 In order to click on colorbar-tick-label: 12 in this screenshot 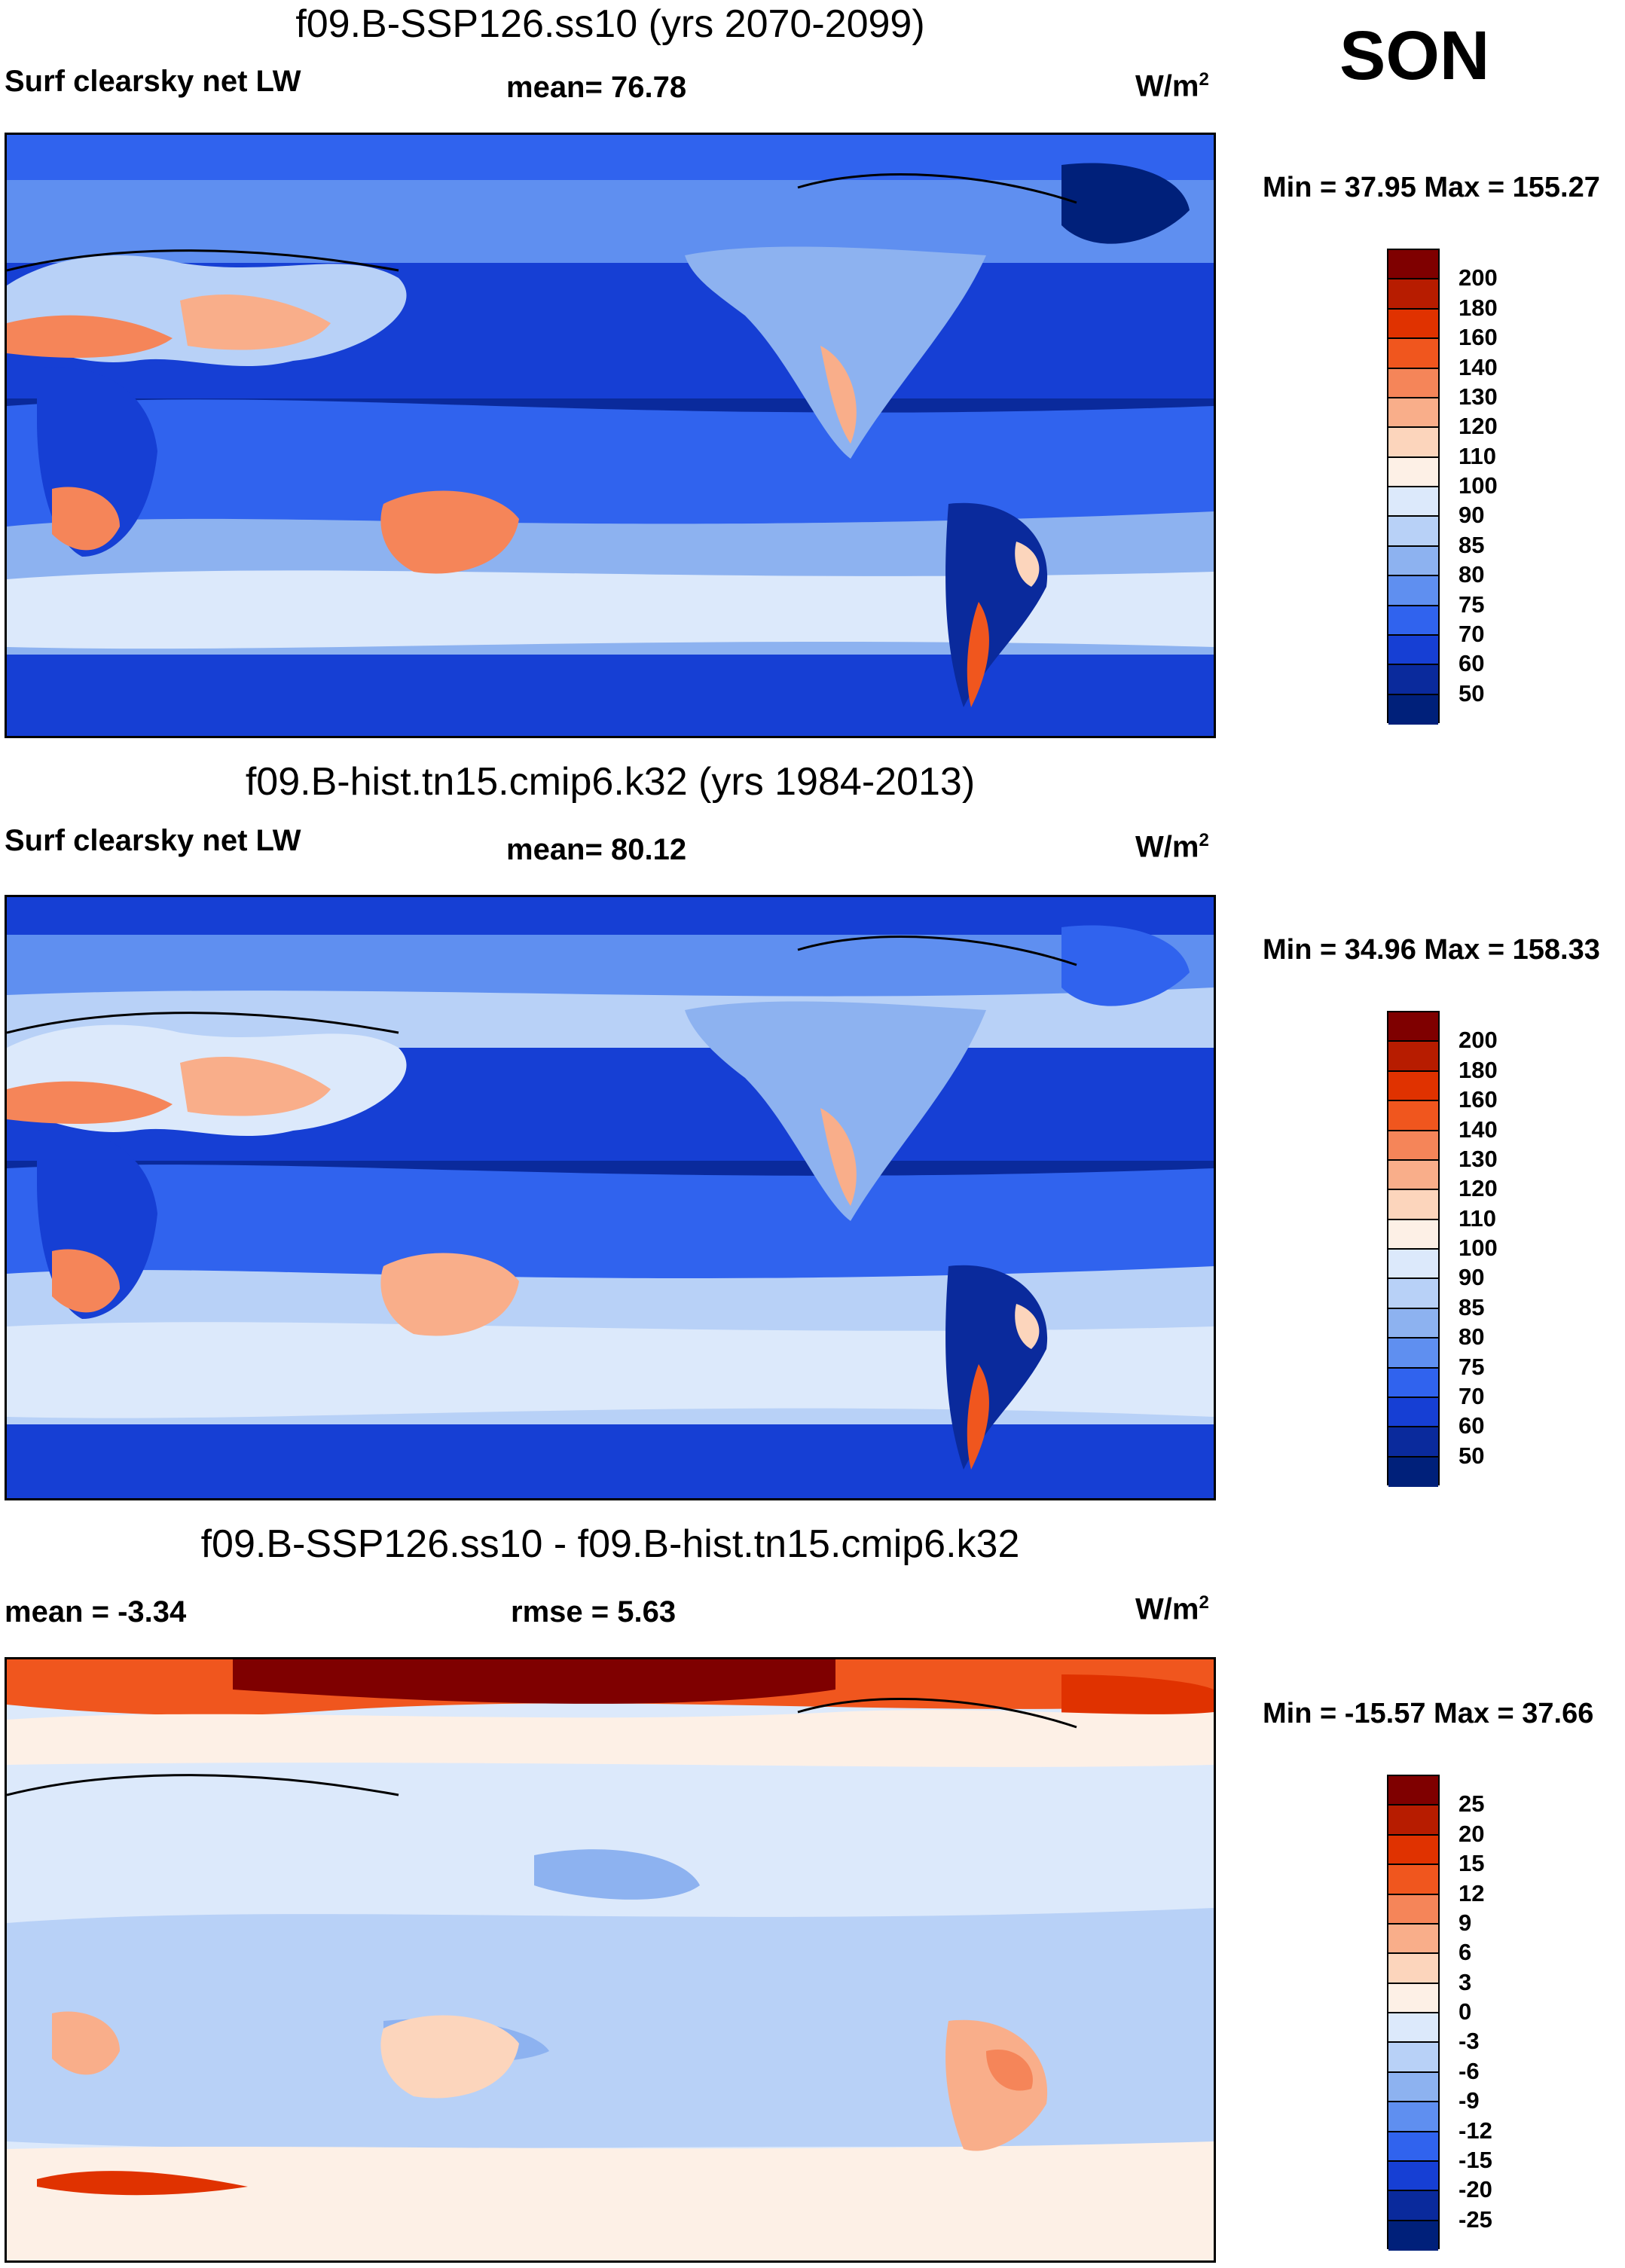, I will do `click(1472, 1892)`.